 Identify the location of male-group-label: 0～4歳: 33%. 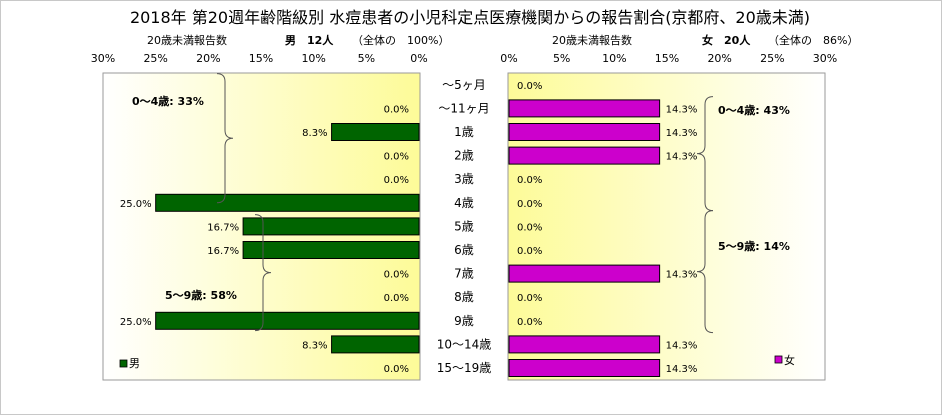
(168, 101).